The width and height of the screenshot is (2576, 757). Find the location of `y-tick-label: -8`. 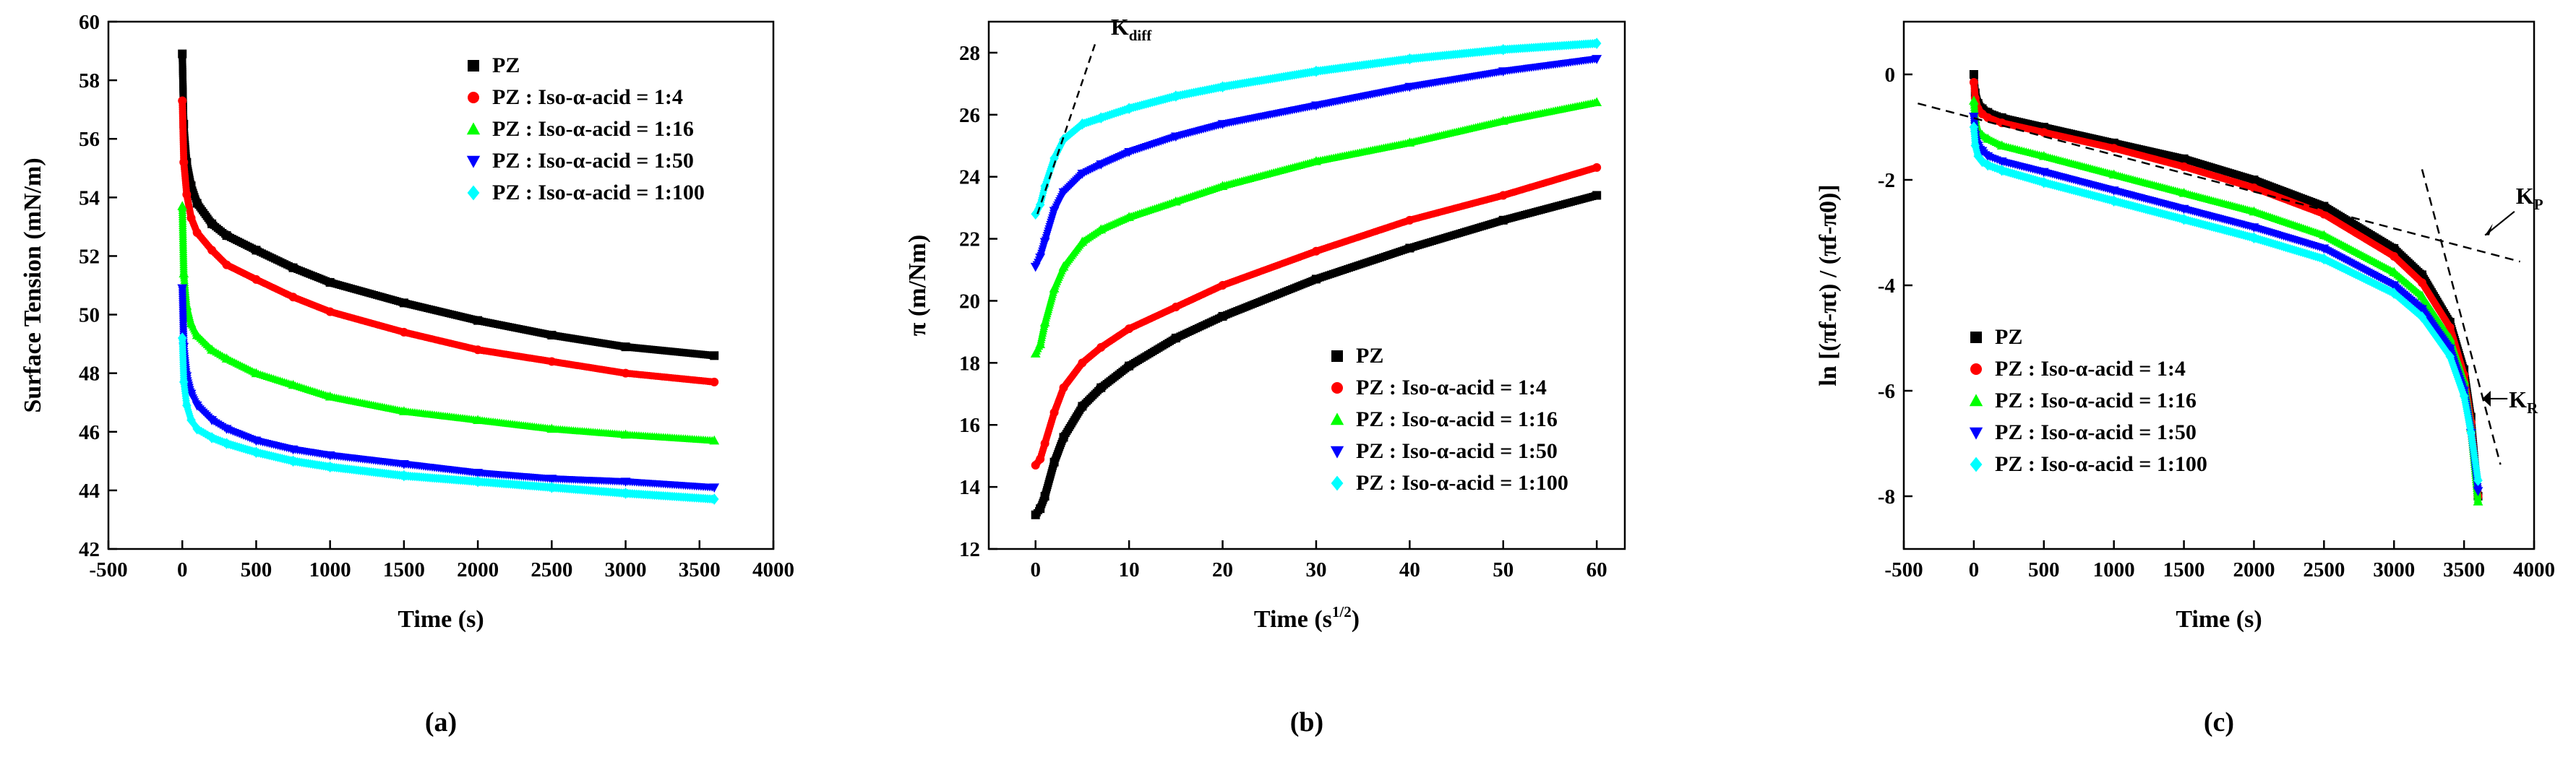

y-tick-label: -8 is located at coordinates (1887, 497).